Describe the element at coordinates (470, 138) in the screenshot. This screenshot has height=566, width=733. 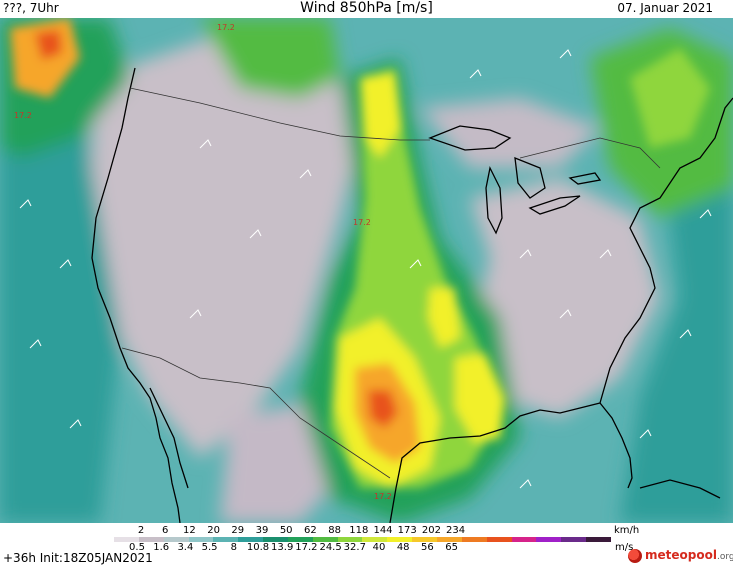
I see `lake-superior` at that location.